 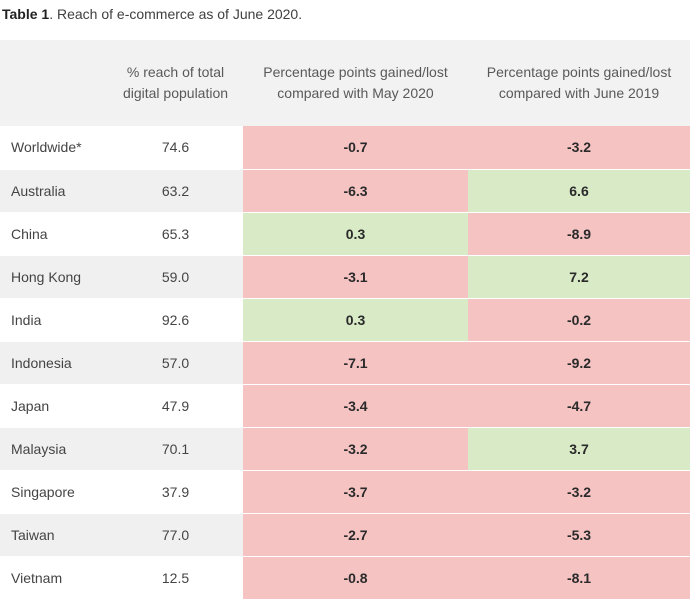 I want to click on reach-cell: 70.1, so click(x=175, y=449).